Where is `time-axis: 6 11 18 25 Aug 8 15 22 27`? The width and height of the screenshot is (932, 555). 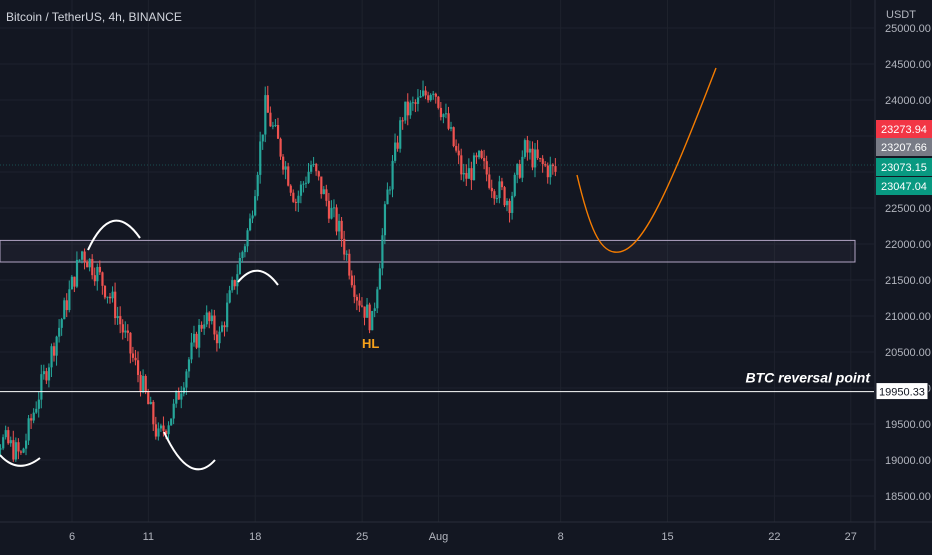
time-axis: 6 11 18 25 Aug 8 15 22 27 is located at coordinates (466, 532).